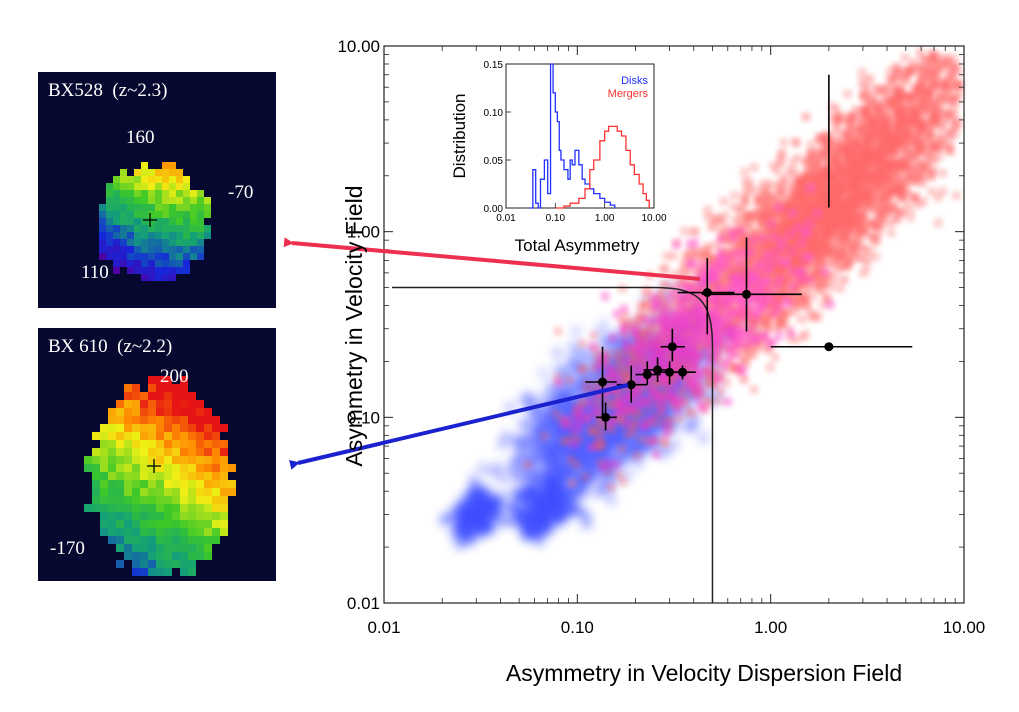 The image size is (1019, 712). What do you see at coordinates (150, 220) in the screenshot?
I see `bx528-center-cross` at bounding box center [150, 220].